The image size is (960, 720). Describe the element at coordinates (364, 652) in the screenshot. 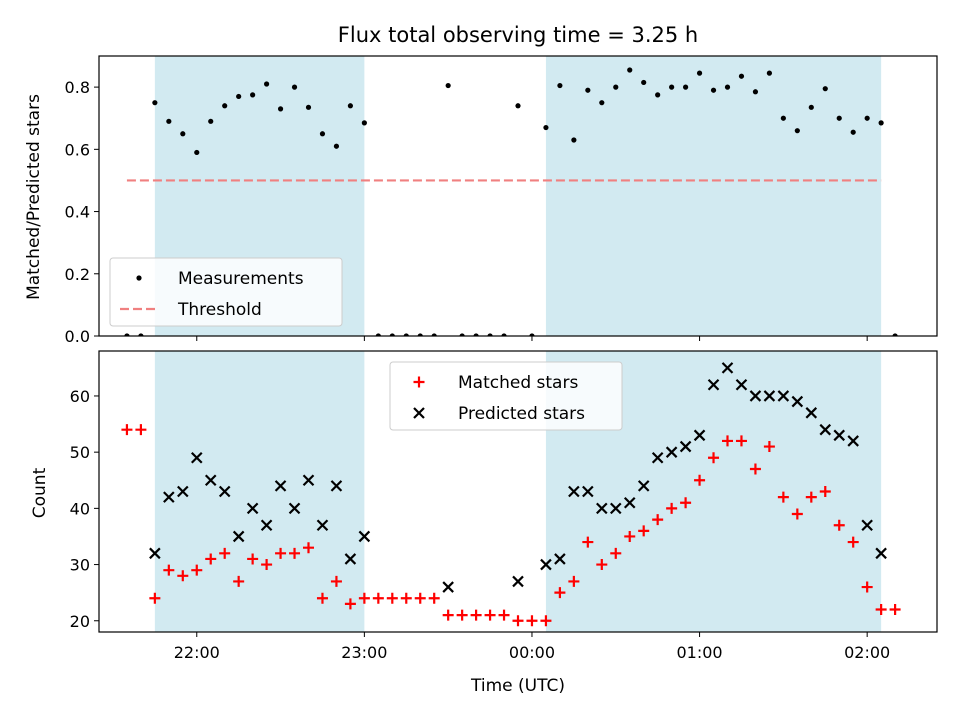

I see `x-tick-label: 23:00` at that location.